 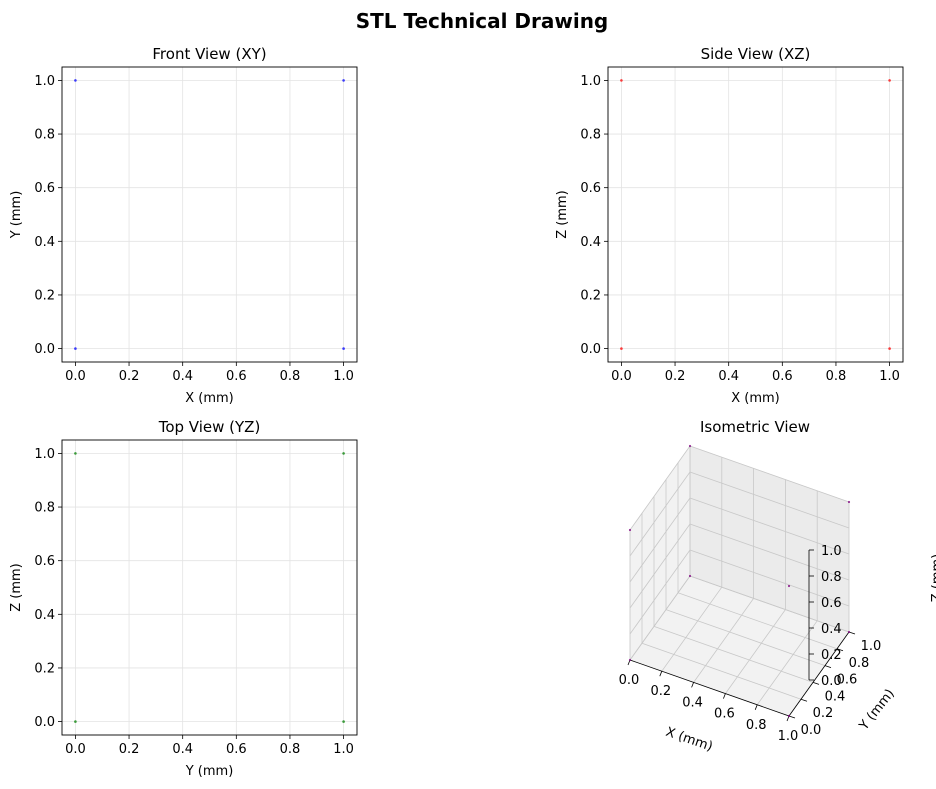 What do you see at coordinates (831, 629) in the screenshot?
I see `z-tick-label: 0.4` at bounding box center [831, 629].